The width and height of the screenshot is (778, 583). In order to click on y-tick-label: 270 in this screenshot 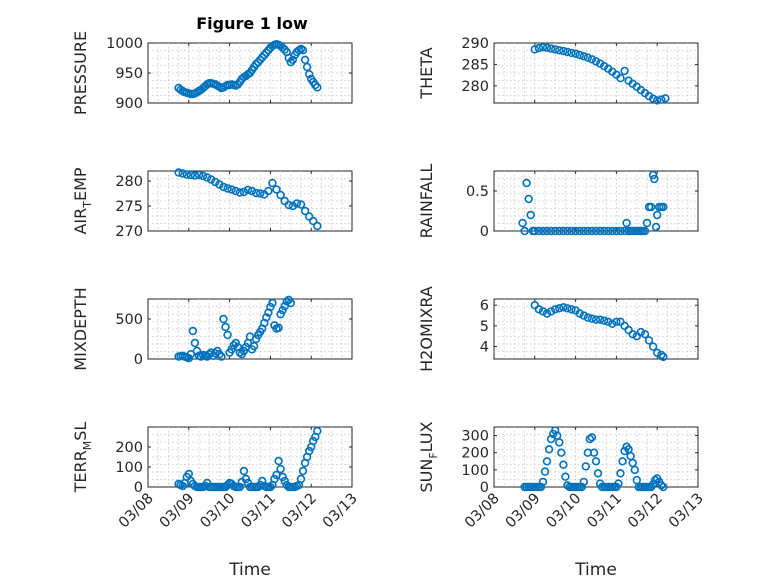, I will do `click(129, 232)`.